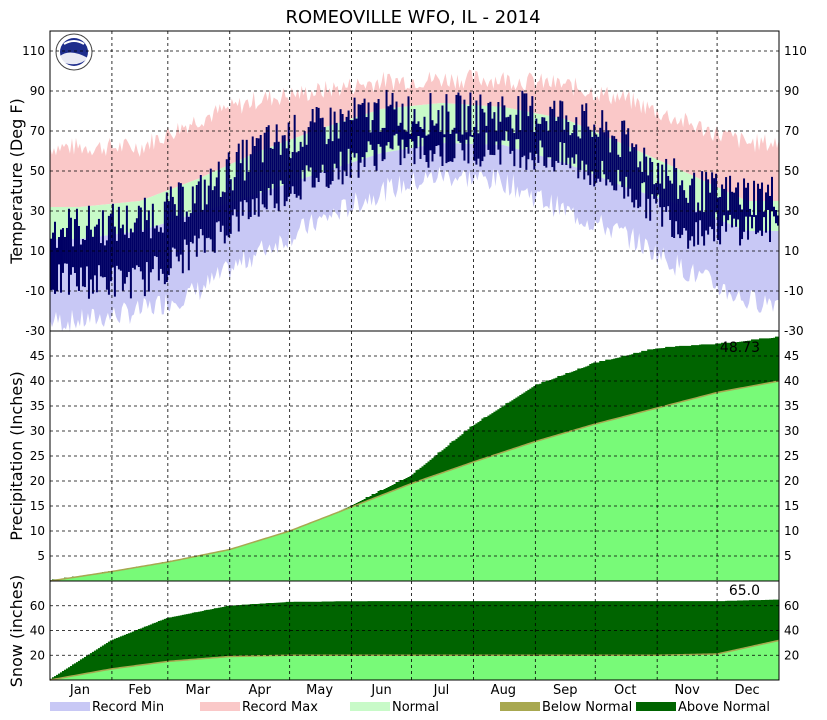 This screenshot has height=720, width=827. Describe the element at coordinates (37, 91) in the screenshot. I see `y-tick-label-left: 90` at that location.